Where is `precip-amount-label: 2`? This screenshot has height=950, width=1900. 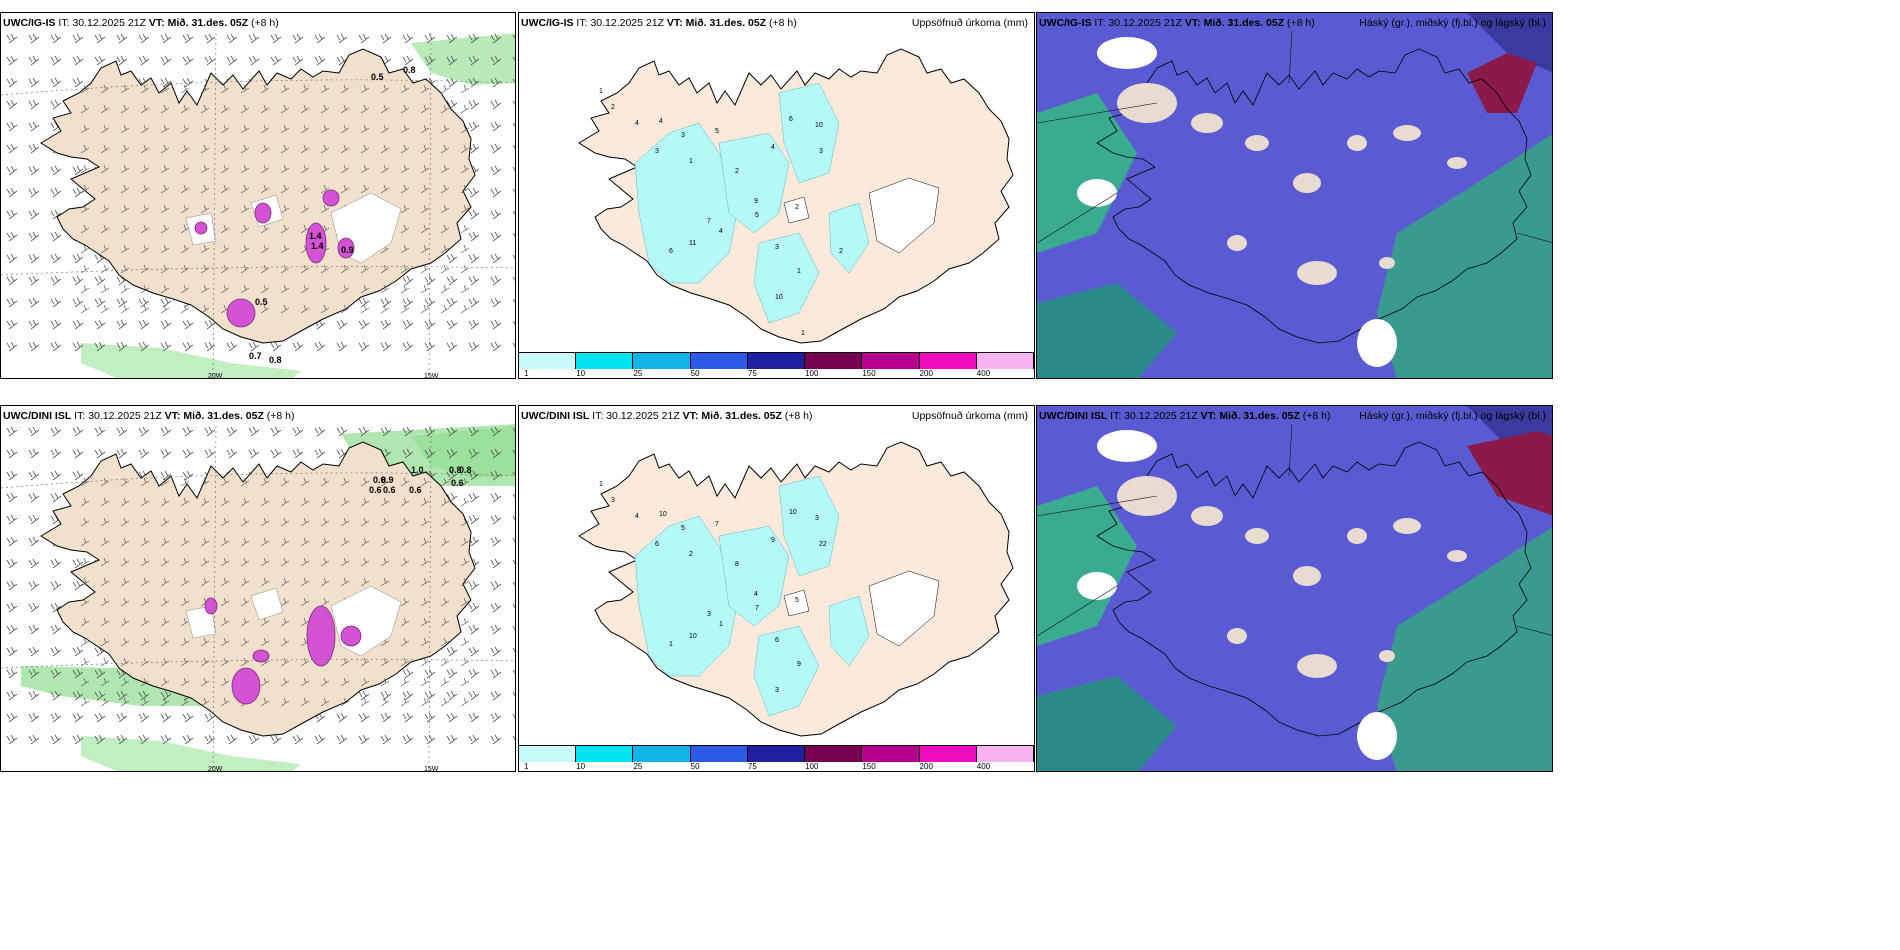 precip-amount-label: 2 is located at coordinates (691, 554).